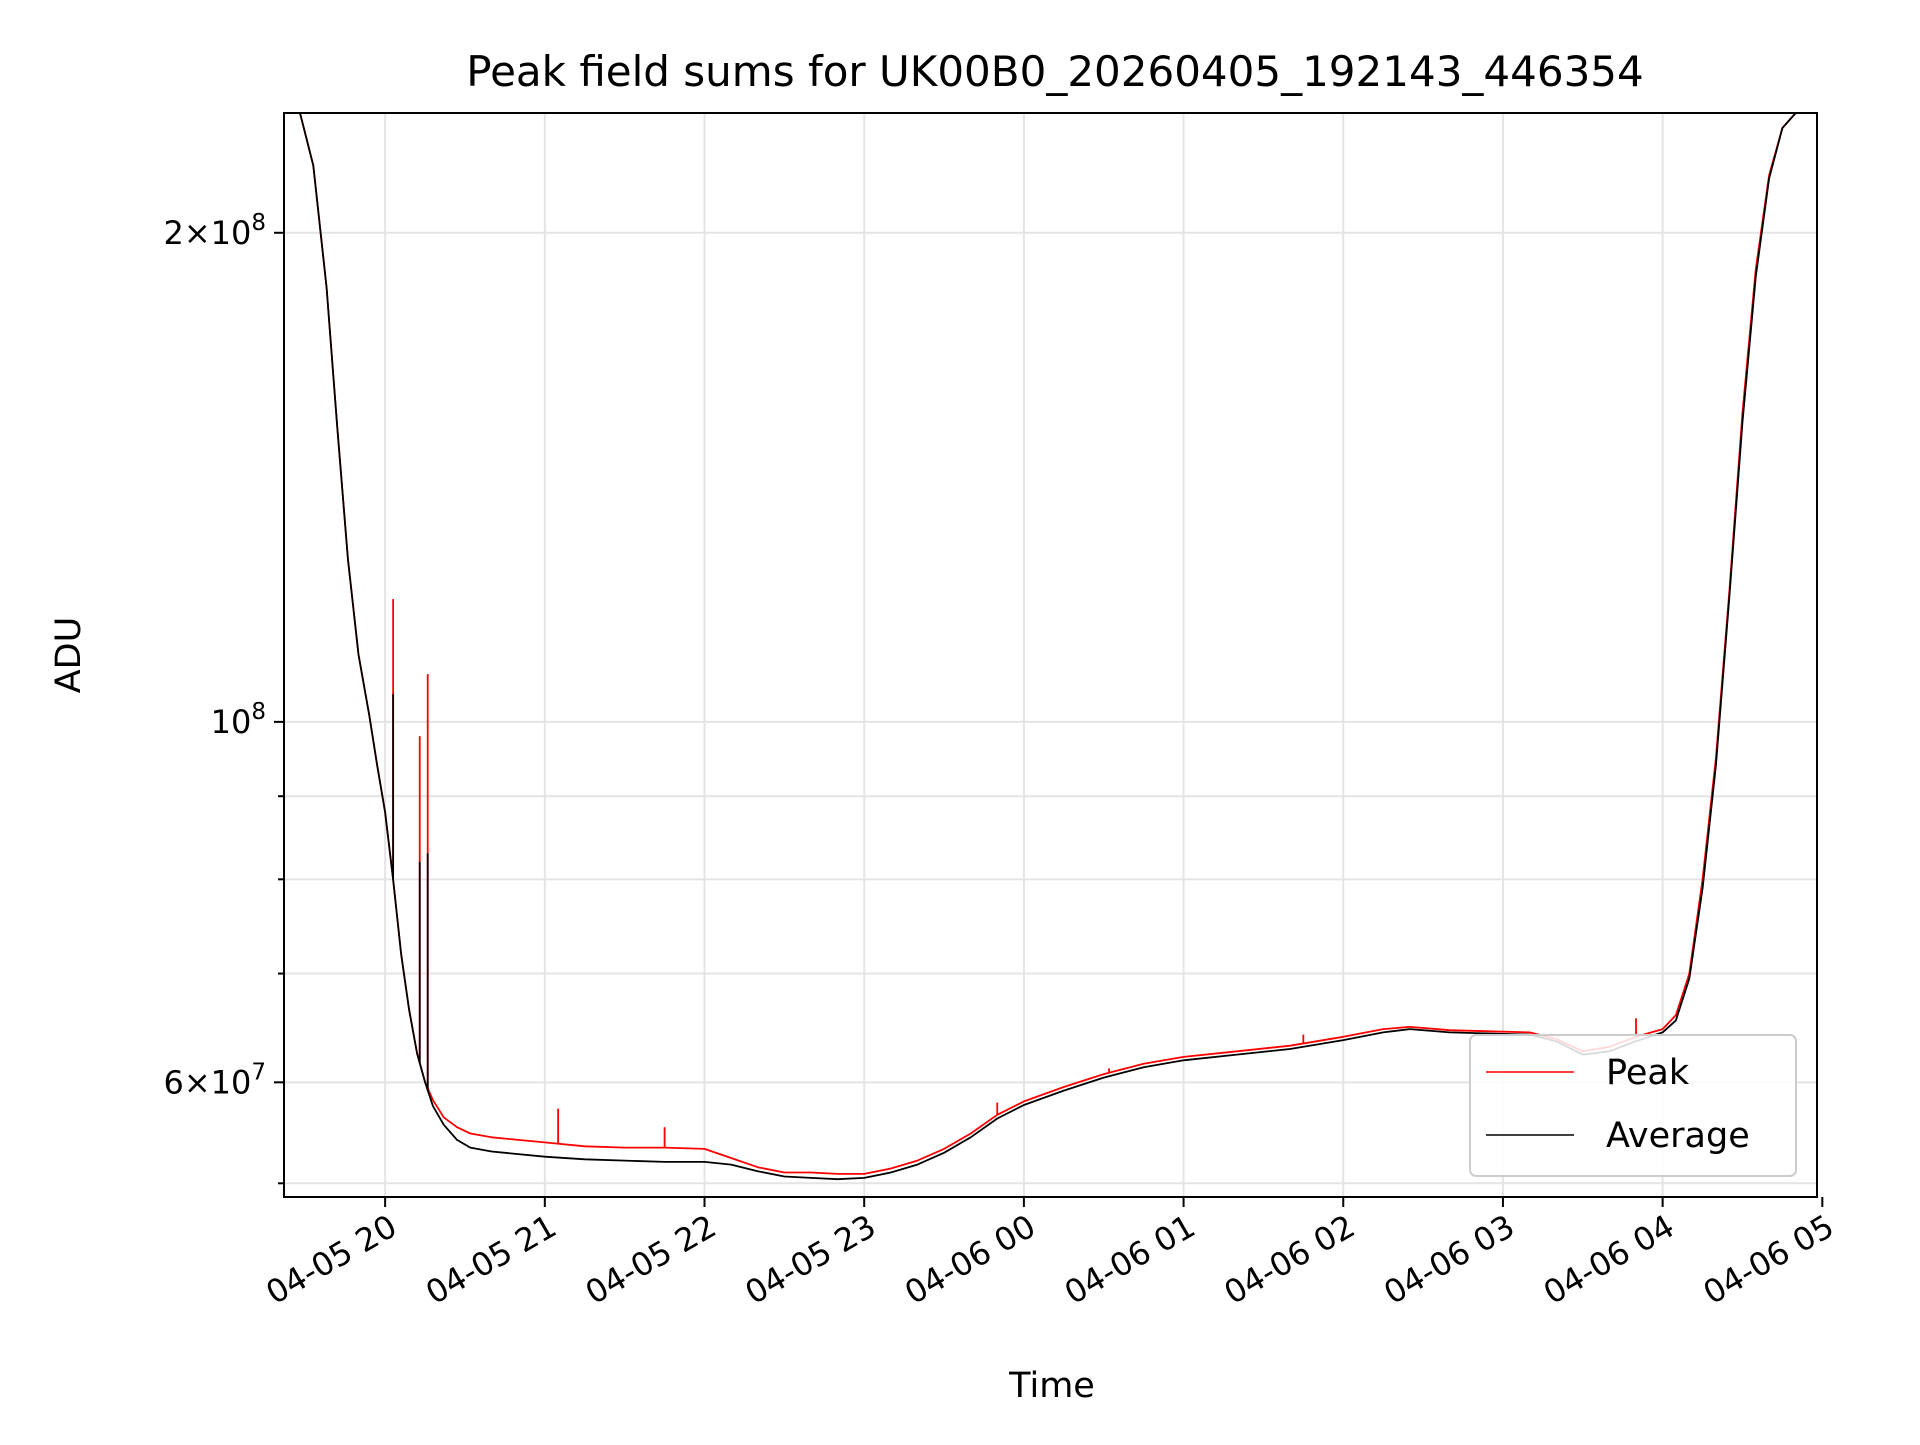  I want to click on x-tick-label: 04-05 23, so click(811, 1259).